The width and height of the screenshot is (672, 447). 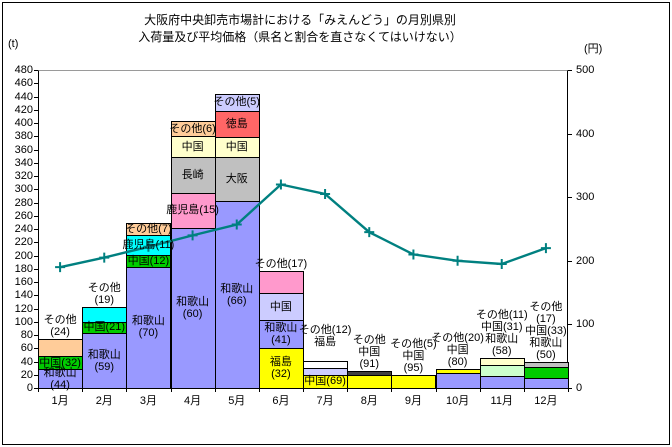 What do you see at coordinates (237, 179) in the screenshot?
I see `bar-segment-大阪` at bounding box center [237, 179].